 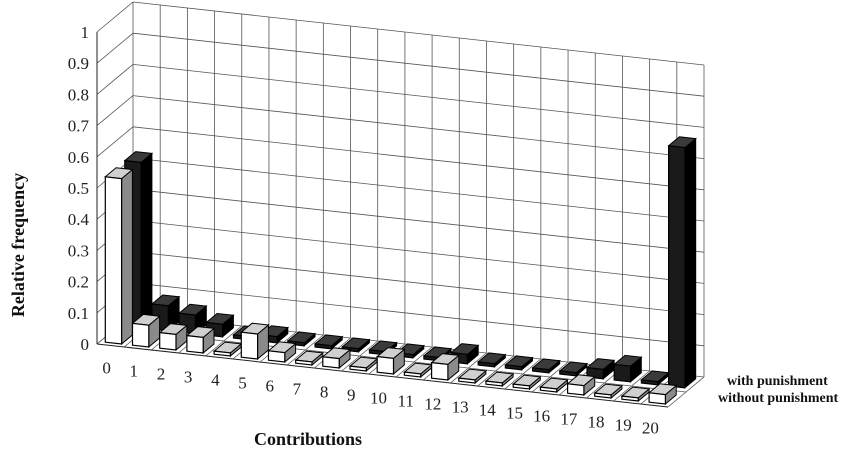 I want to click on x-tick-label: 8, so click(x=324, y=392).